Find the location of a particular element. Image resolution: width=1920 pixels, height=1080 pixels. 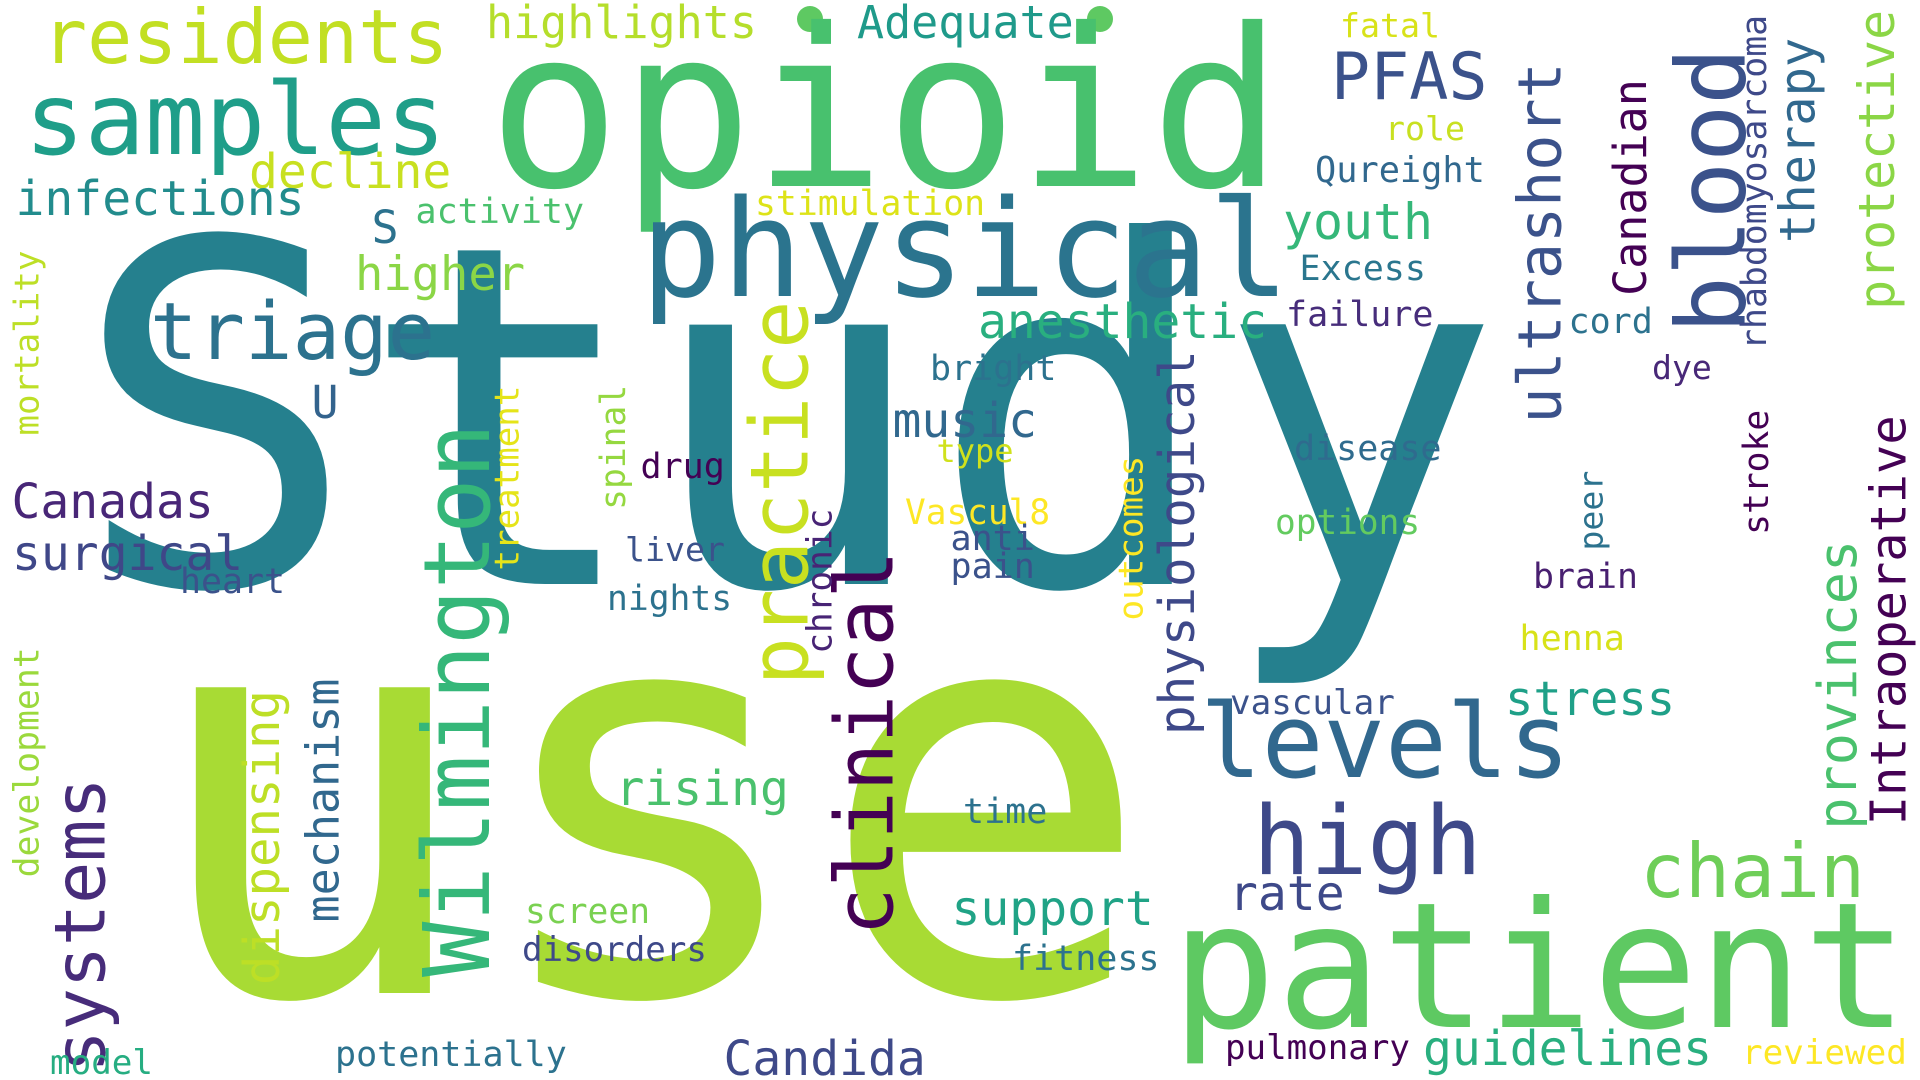

word-provinces: provinces is located at coordinates (1837, 684).